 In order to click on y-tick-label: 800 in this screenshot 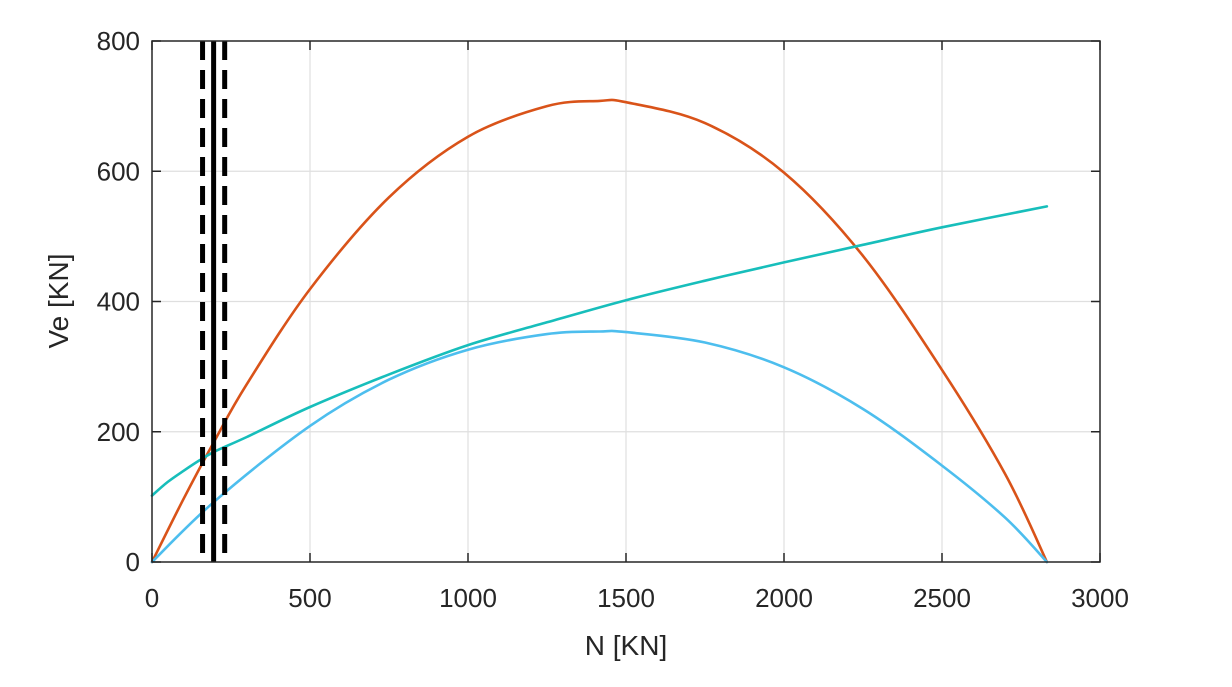, I will do `click(118, 41)`.